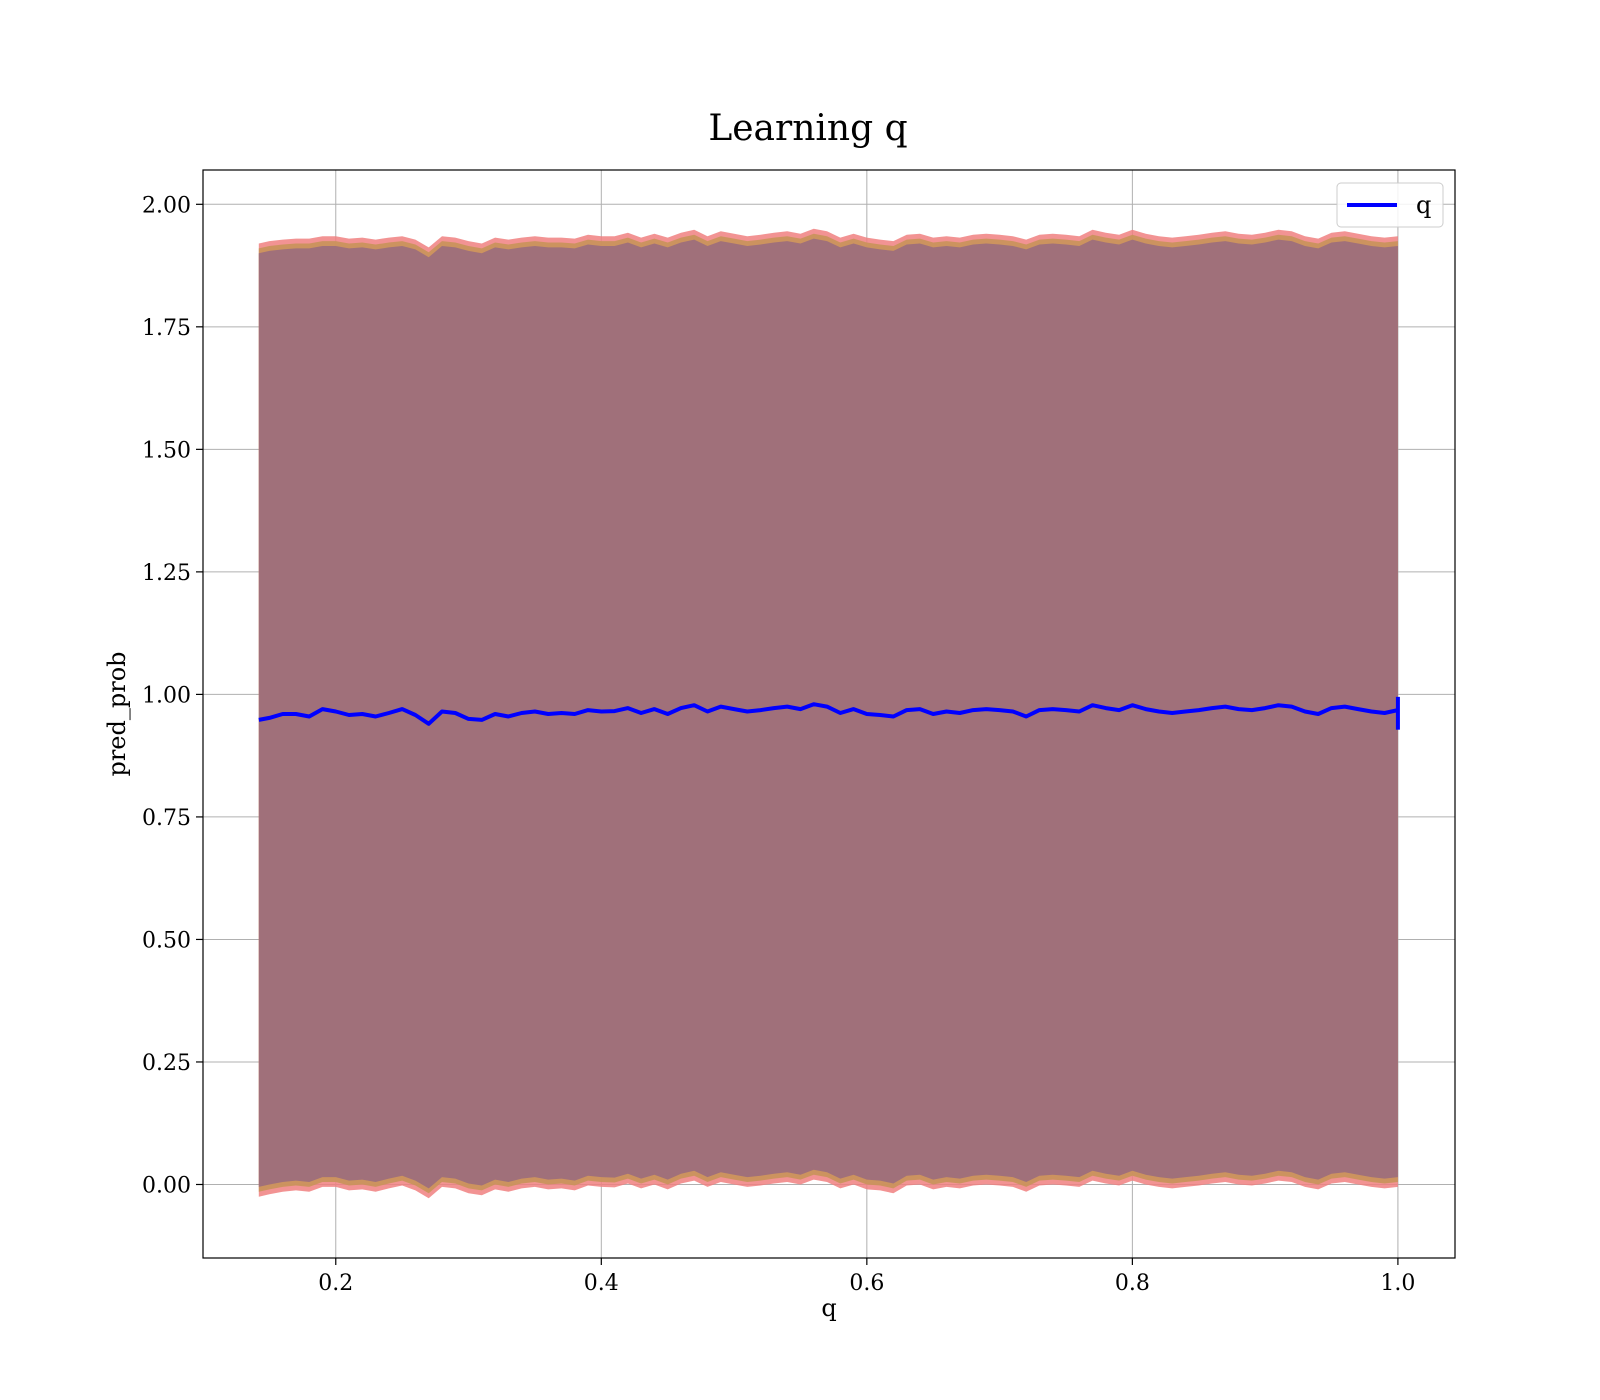  I want to click on y-tick-label: 0.50, so click(166, 940).